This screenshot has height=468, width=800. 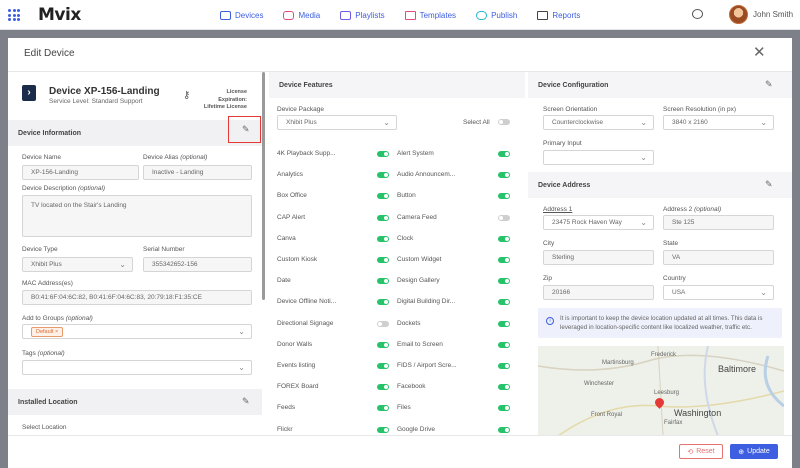 What do you see at coordinates (558, 15) in the screenshot?
I see `nav-reports: Reports` at bounding box center [558, 15].